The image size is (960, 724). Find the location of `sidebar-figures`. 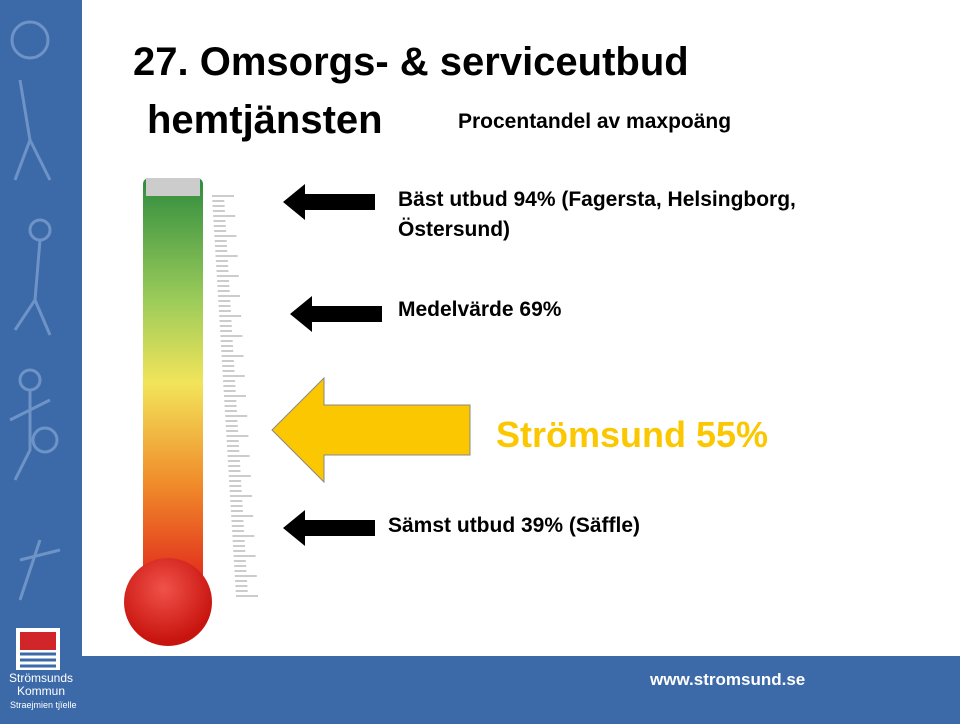

sidebar-figures is located at coordinates (35, 310).